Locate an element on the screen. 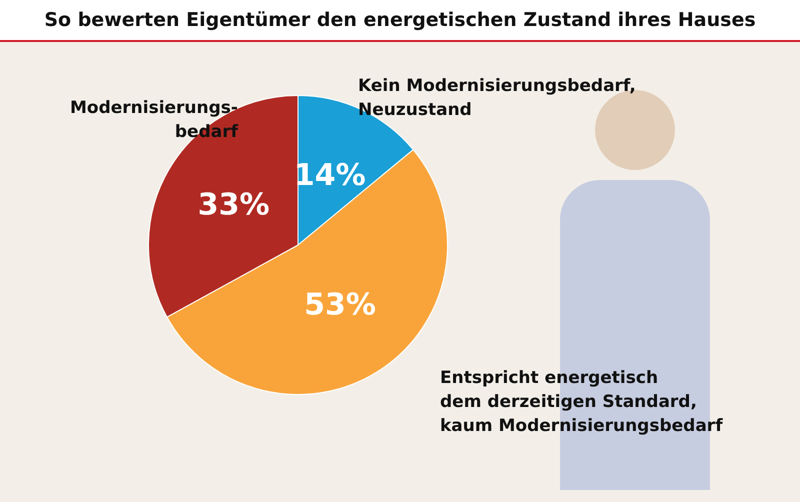 This screenshot has width=800, height=502. chart-title: So bewerten Eigentümer den energetischen Zustand ihres Hauses is located at coordinates (400, 20).